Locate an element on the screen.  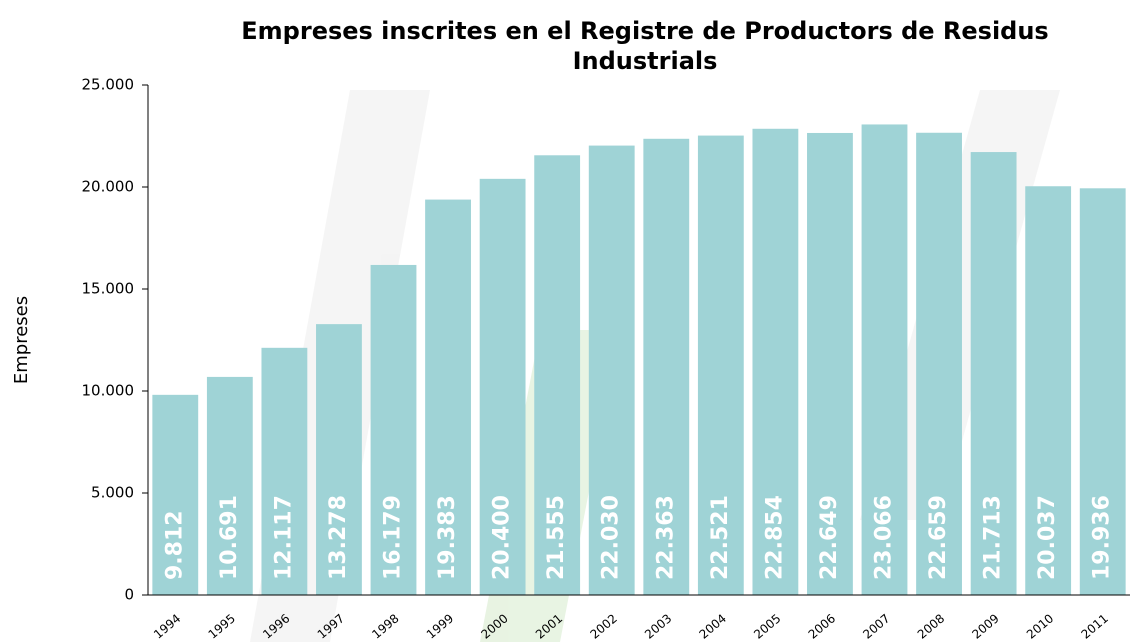
value-label: 10.691 is located at coordinates (229, 537).